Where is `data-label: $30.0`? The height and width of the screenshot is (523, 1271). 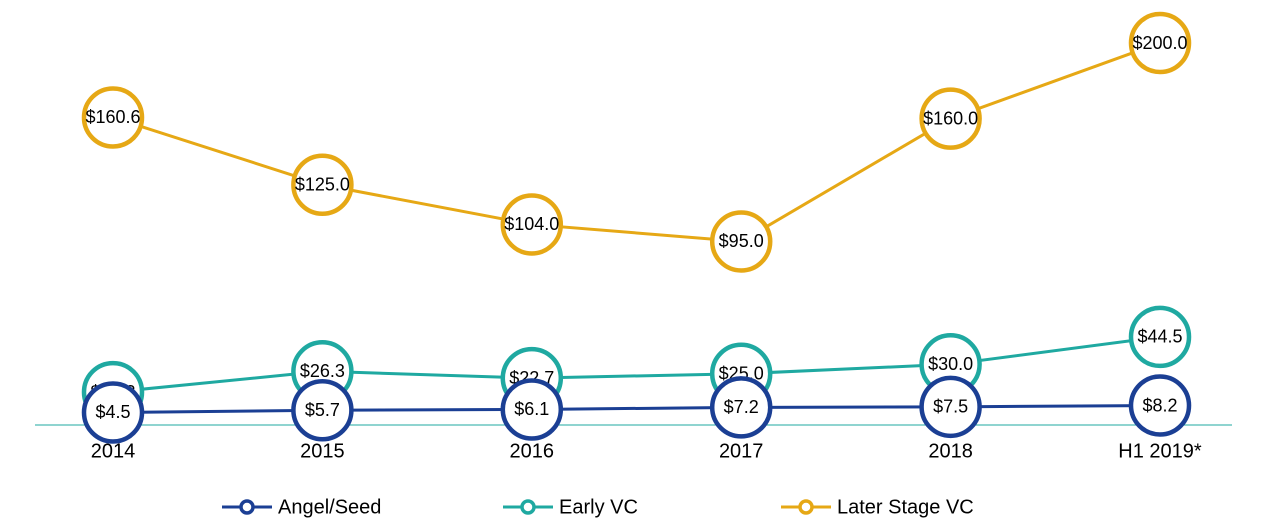 data-label: $30.0 is located at coordinates (950, 364).